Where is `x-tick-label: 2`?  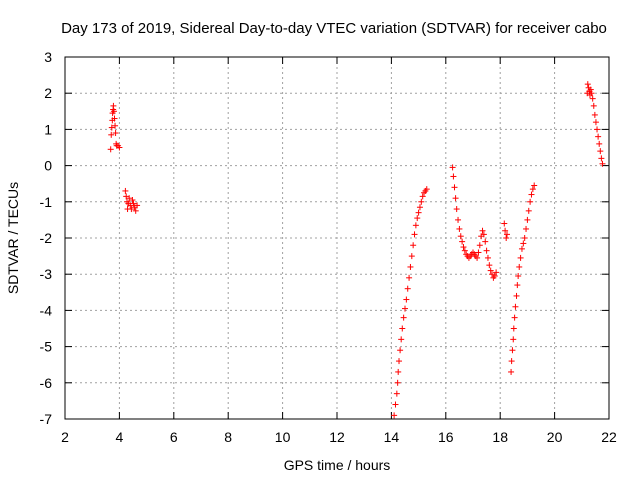
x-tick-label: 2 is located at coordinates (65, 437).